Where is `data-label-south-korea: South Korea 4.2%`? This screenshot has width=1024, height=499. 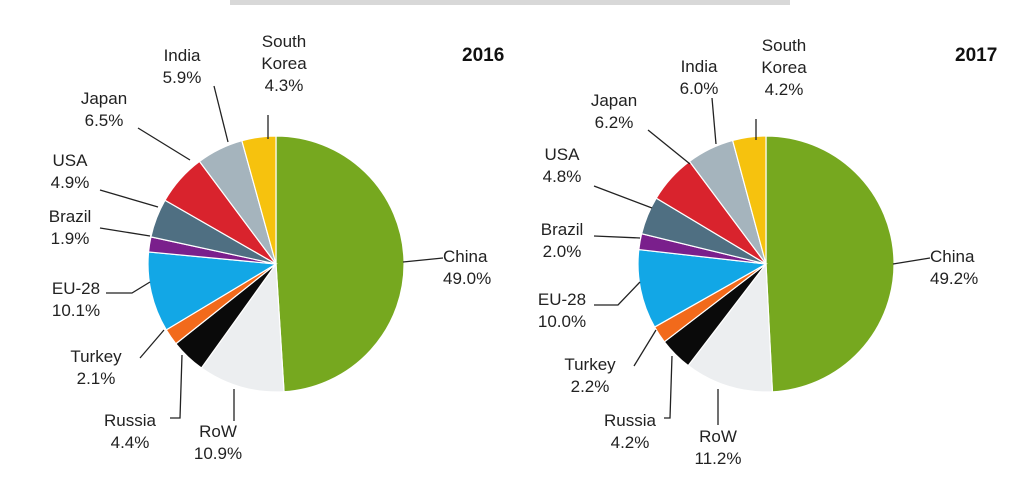 data-label-south-korea: South Korea 4.2% is located at coordinates (784, 67).